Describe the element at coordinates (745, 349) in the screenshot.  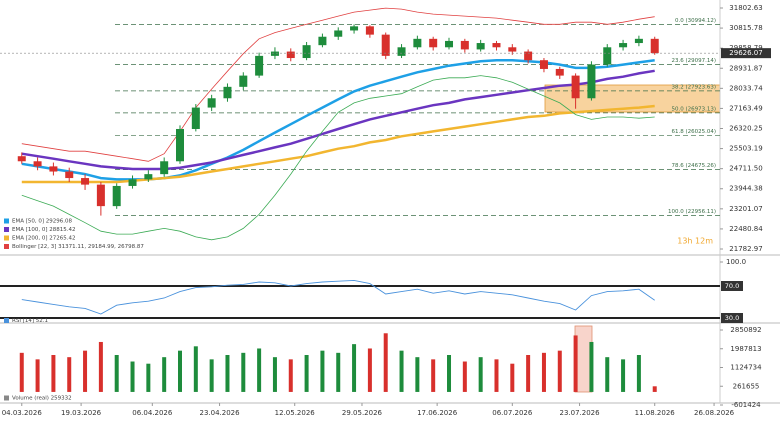
I see `y-tick-label: 1987813` at that location.